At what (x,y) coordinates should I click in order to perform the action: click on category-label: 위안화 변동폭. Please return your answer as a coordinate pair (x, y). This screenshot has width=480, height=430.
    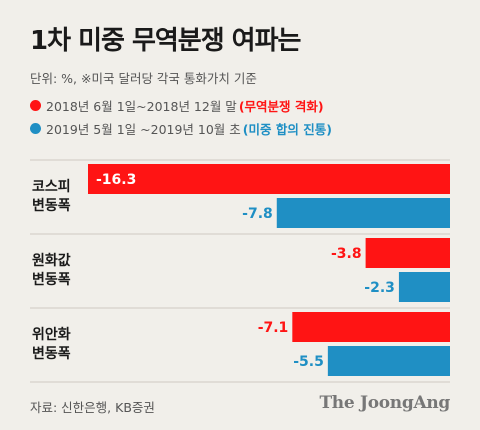
    Looking at the image, I should click on (51, 344).